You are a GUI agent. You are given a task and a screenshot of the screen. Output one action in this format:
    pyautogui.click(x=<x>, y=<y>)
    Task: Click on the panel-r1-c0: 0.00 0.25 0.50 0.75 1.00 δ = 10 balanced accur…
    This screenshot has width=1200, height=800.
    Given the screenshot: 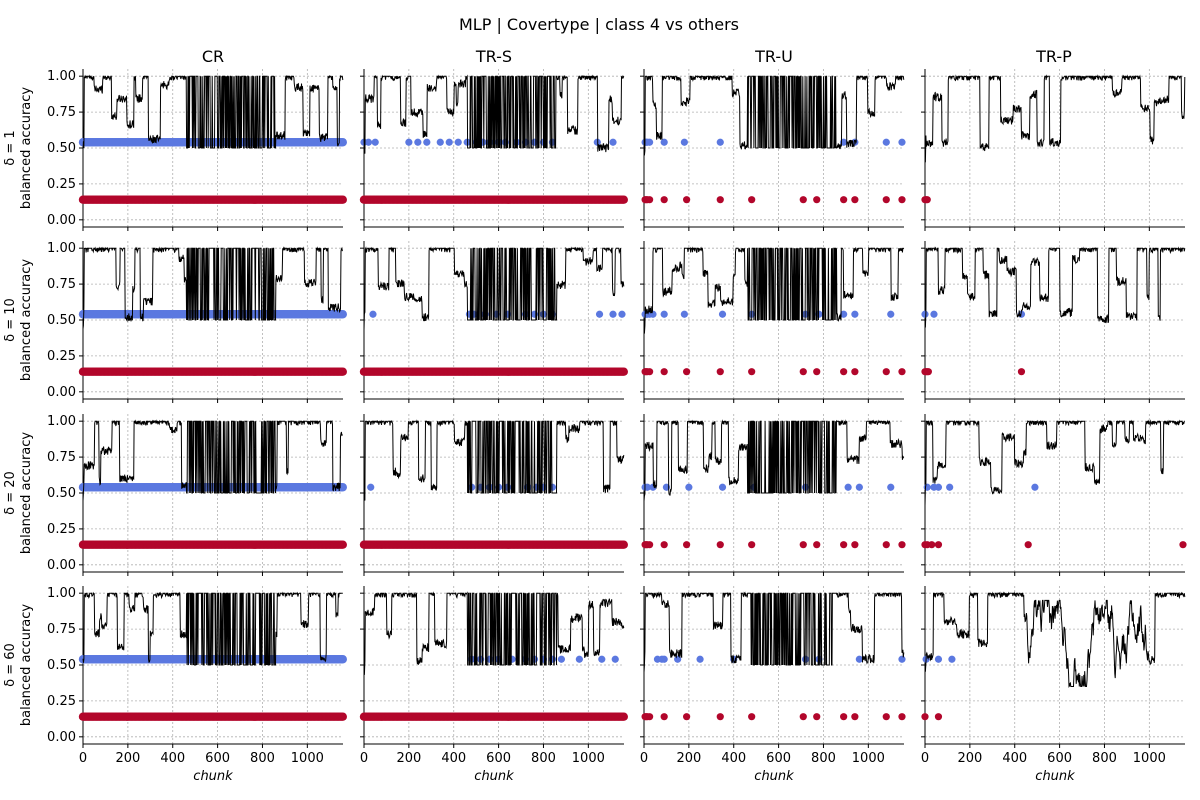 What is the action you would take?
    pyautogui.click(x=175, y=322)
    